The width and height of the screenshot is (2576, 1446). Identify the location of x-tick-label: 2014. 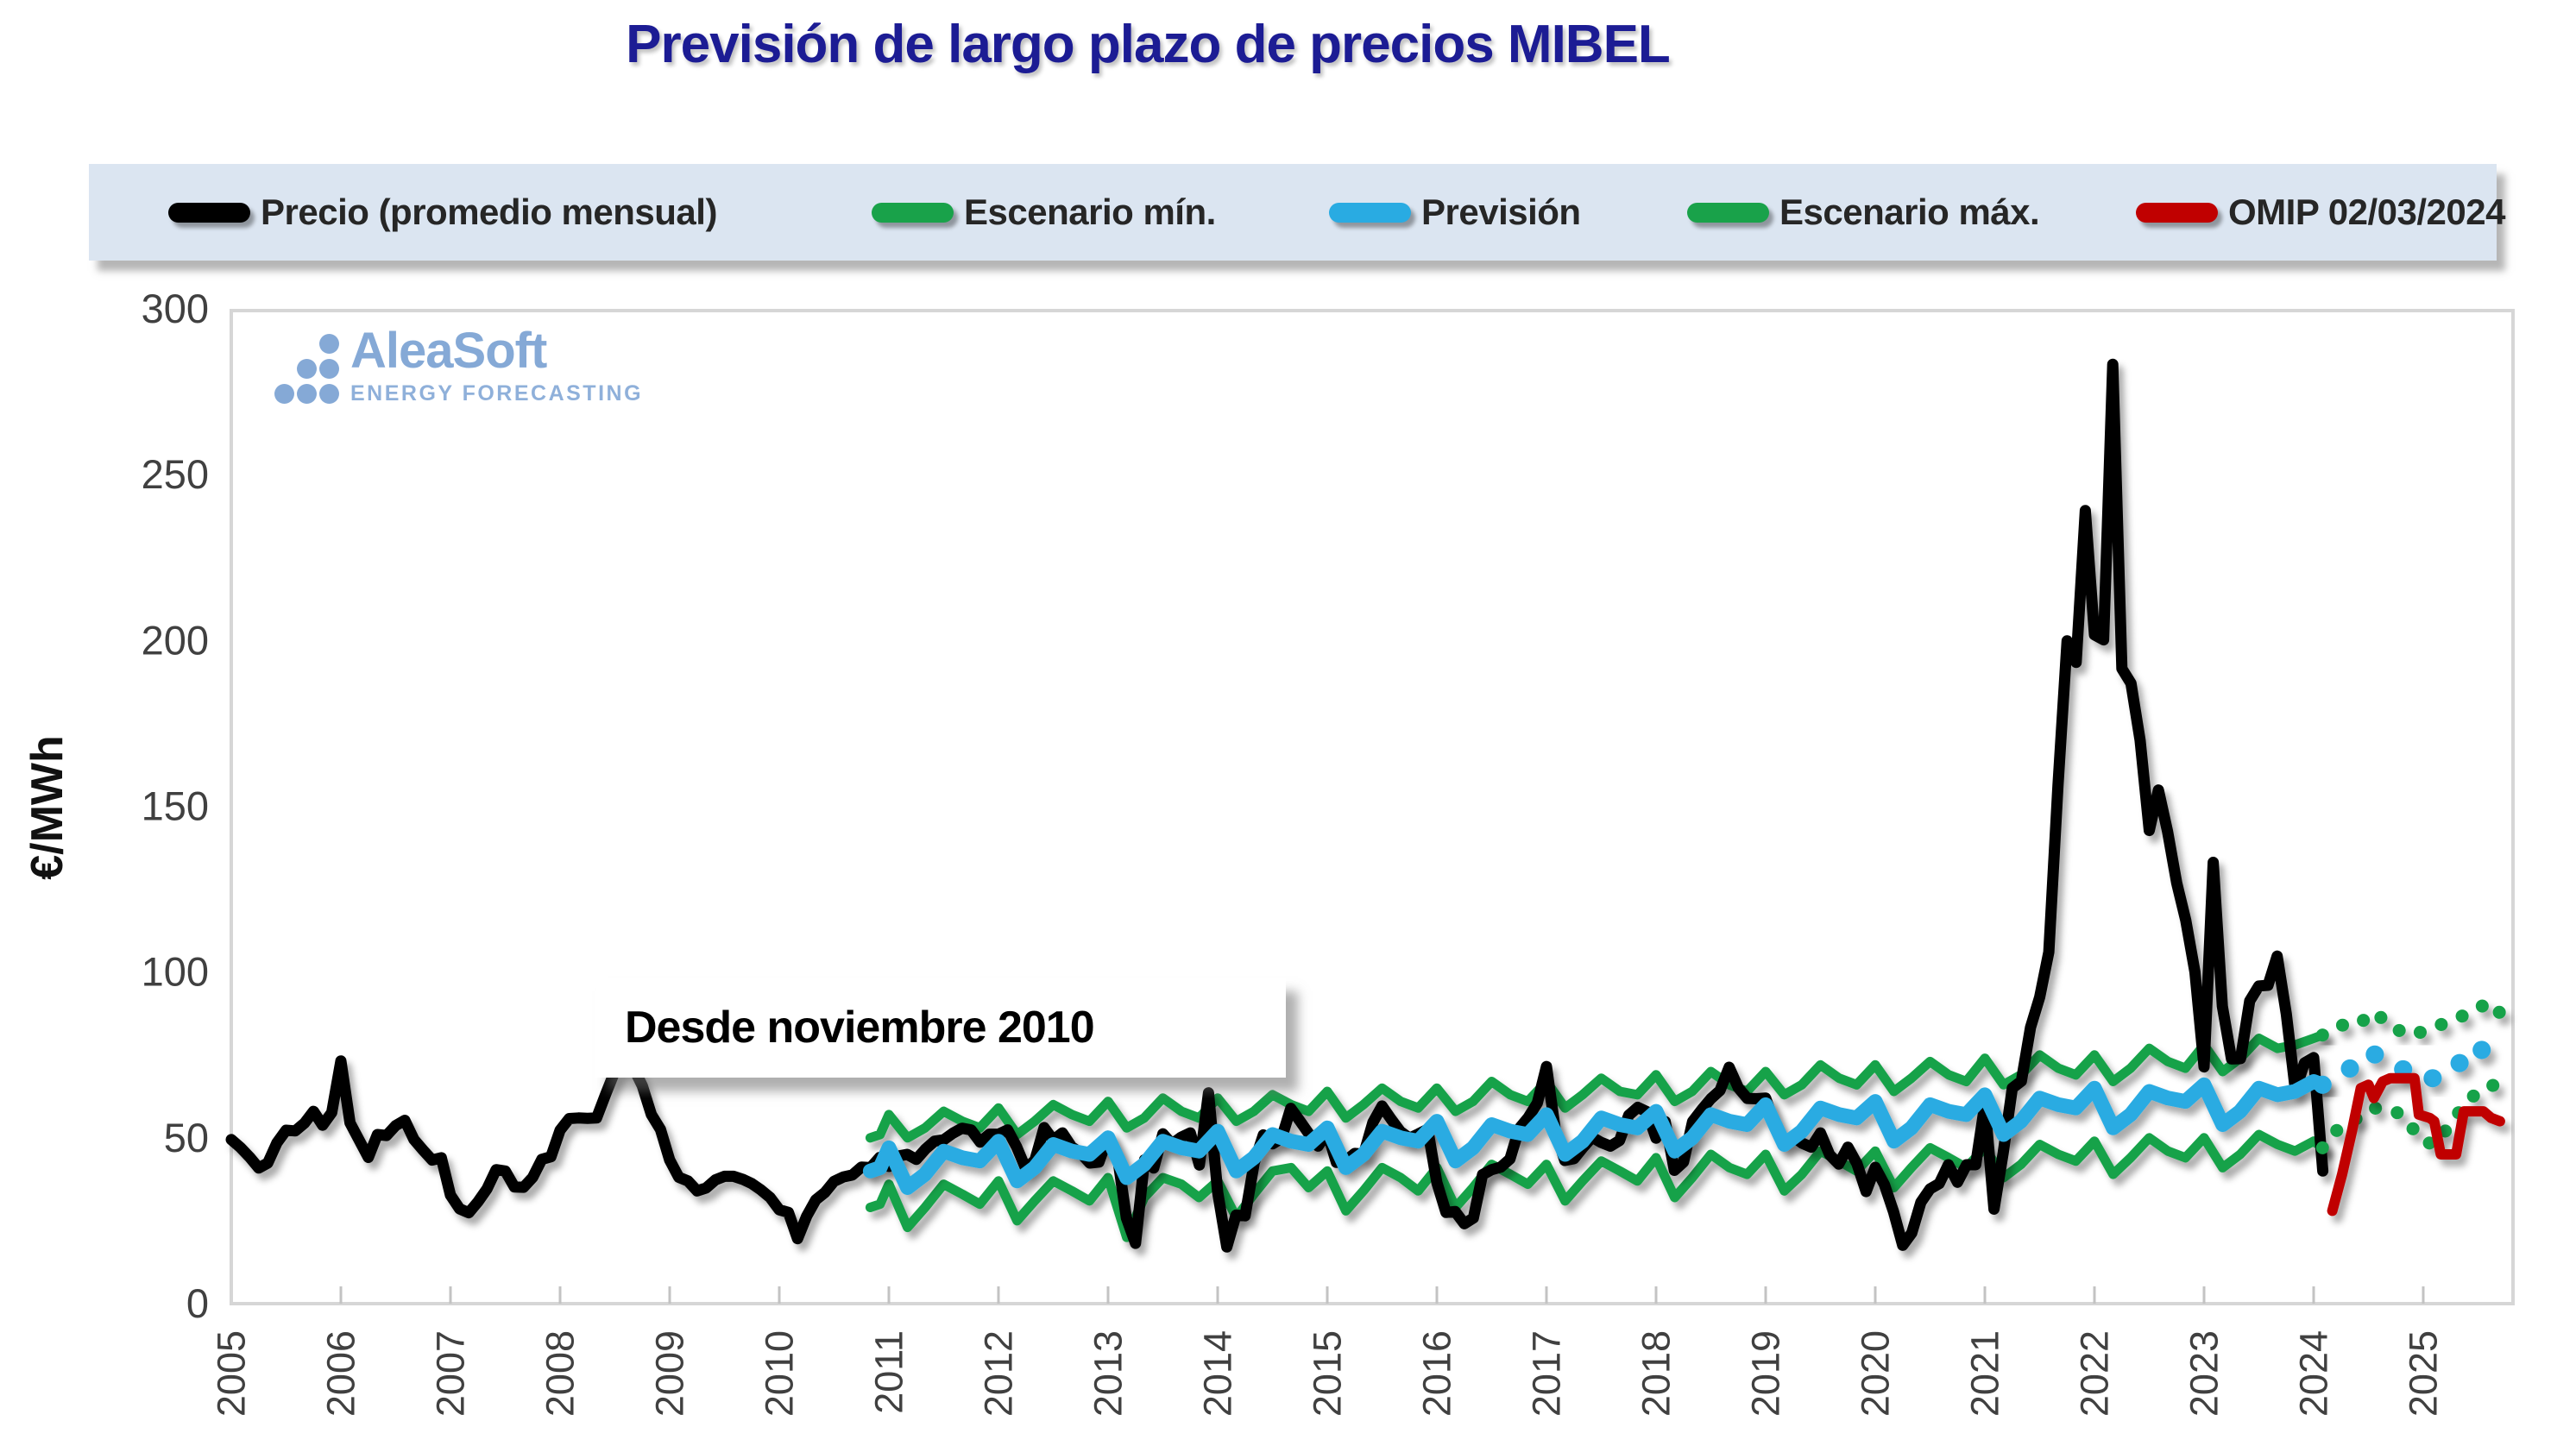
(1218, 1373).